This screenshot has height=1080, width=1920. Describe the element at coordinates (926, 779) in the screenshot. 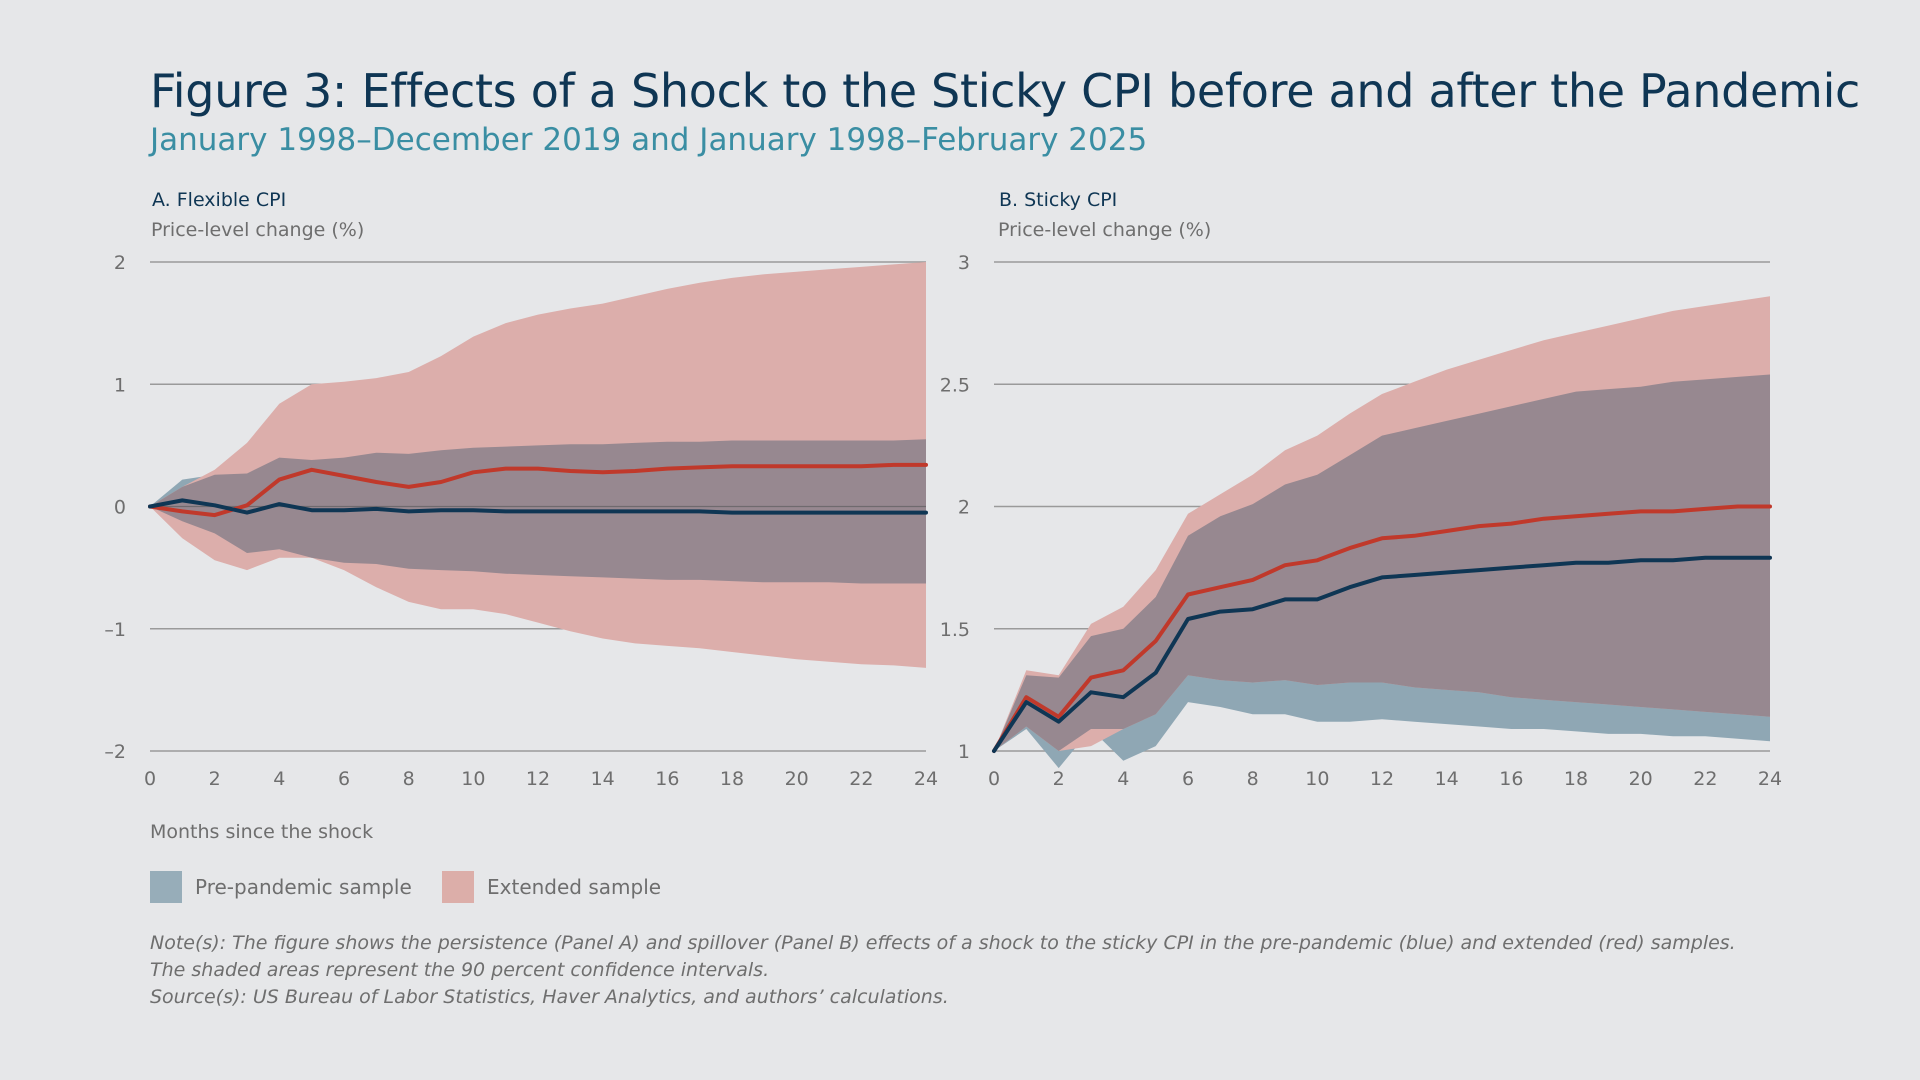

I see `panel-a-x-tick-label: 24` at that location.